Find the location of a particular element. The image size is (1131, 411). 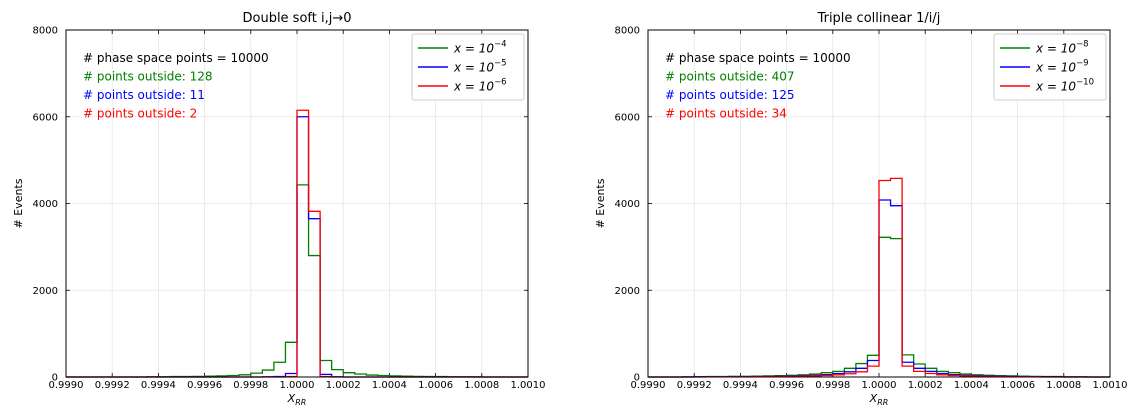

legend-label-exponent: −8 is located at coordinates (1082, 45).